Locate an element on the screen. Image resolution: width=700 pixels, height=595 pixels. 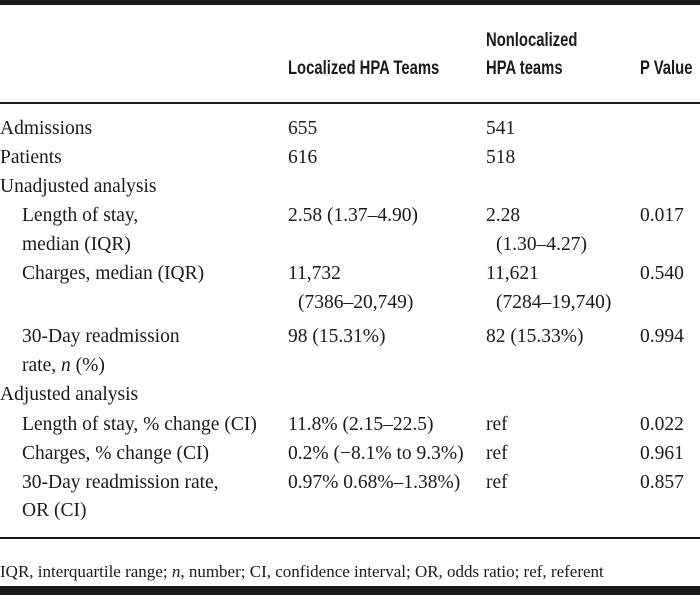
row-readmit-local: 98 (15.31%) is located at coordinates (337, 336).